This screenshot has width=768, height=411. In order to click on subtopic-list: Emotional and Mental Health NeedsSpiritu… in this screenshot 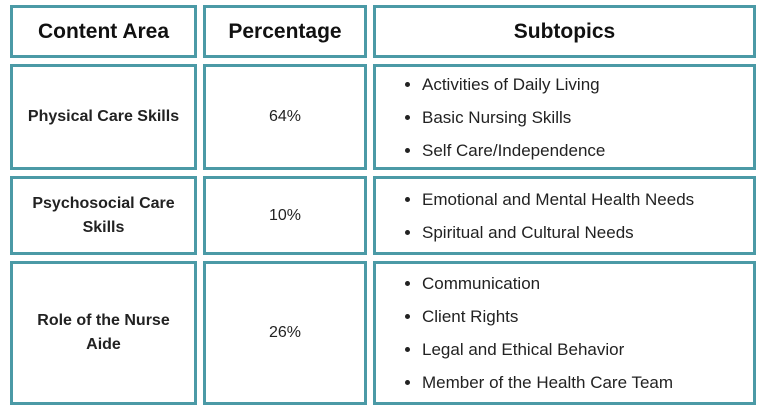, I will do `click(535, 216)`.